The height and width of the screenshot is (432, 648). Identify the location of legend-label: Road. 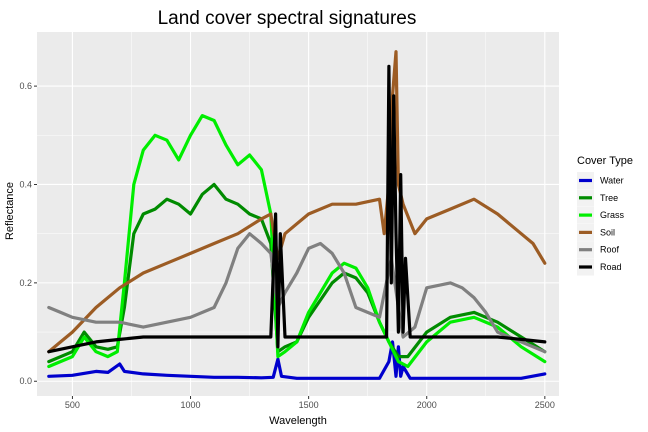
(611, 267).